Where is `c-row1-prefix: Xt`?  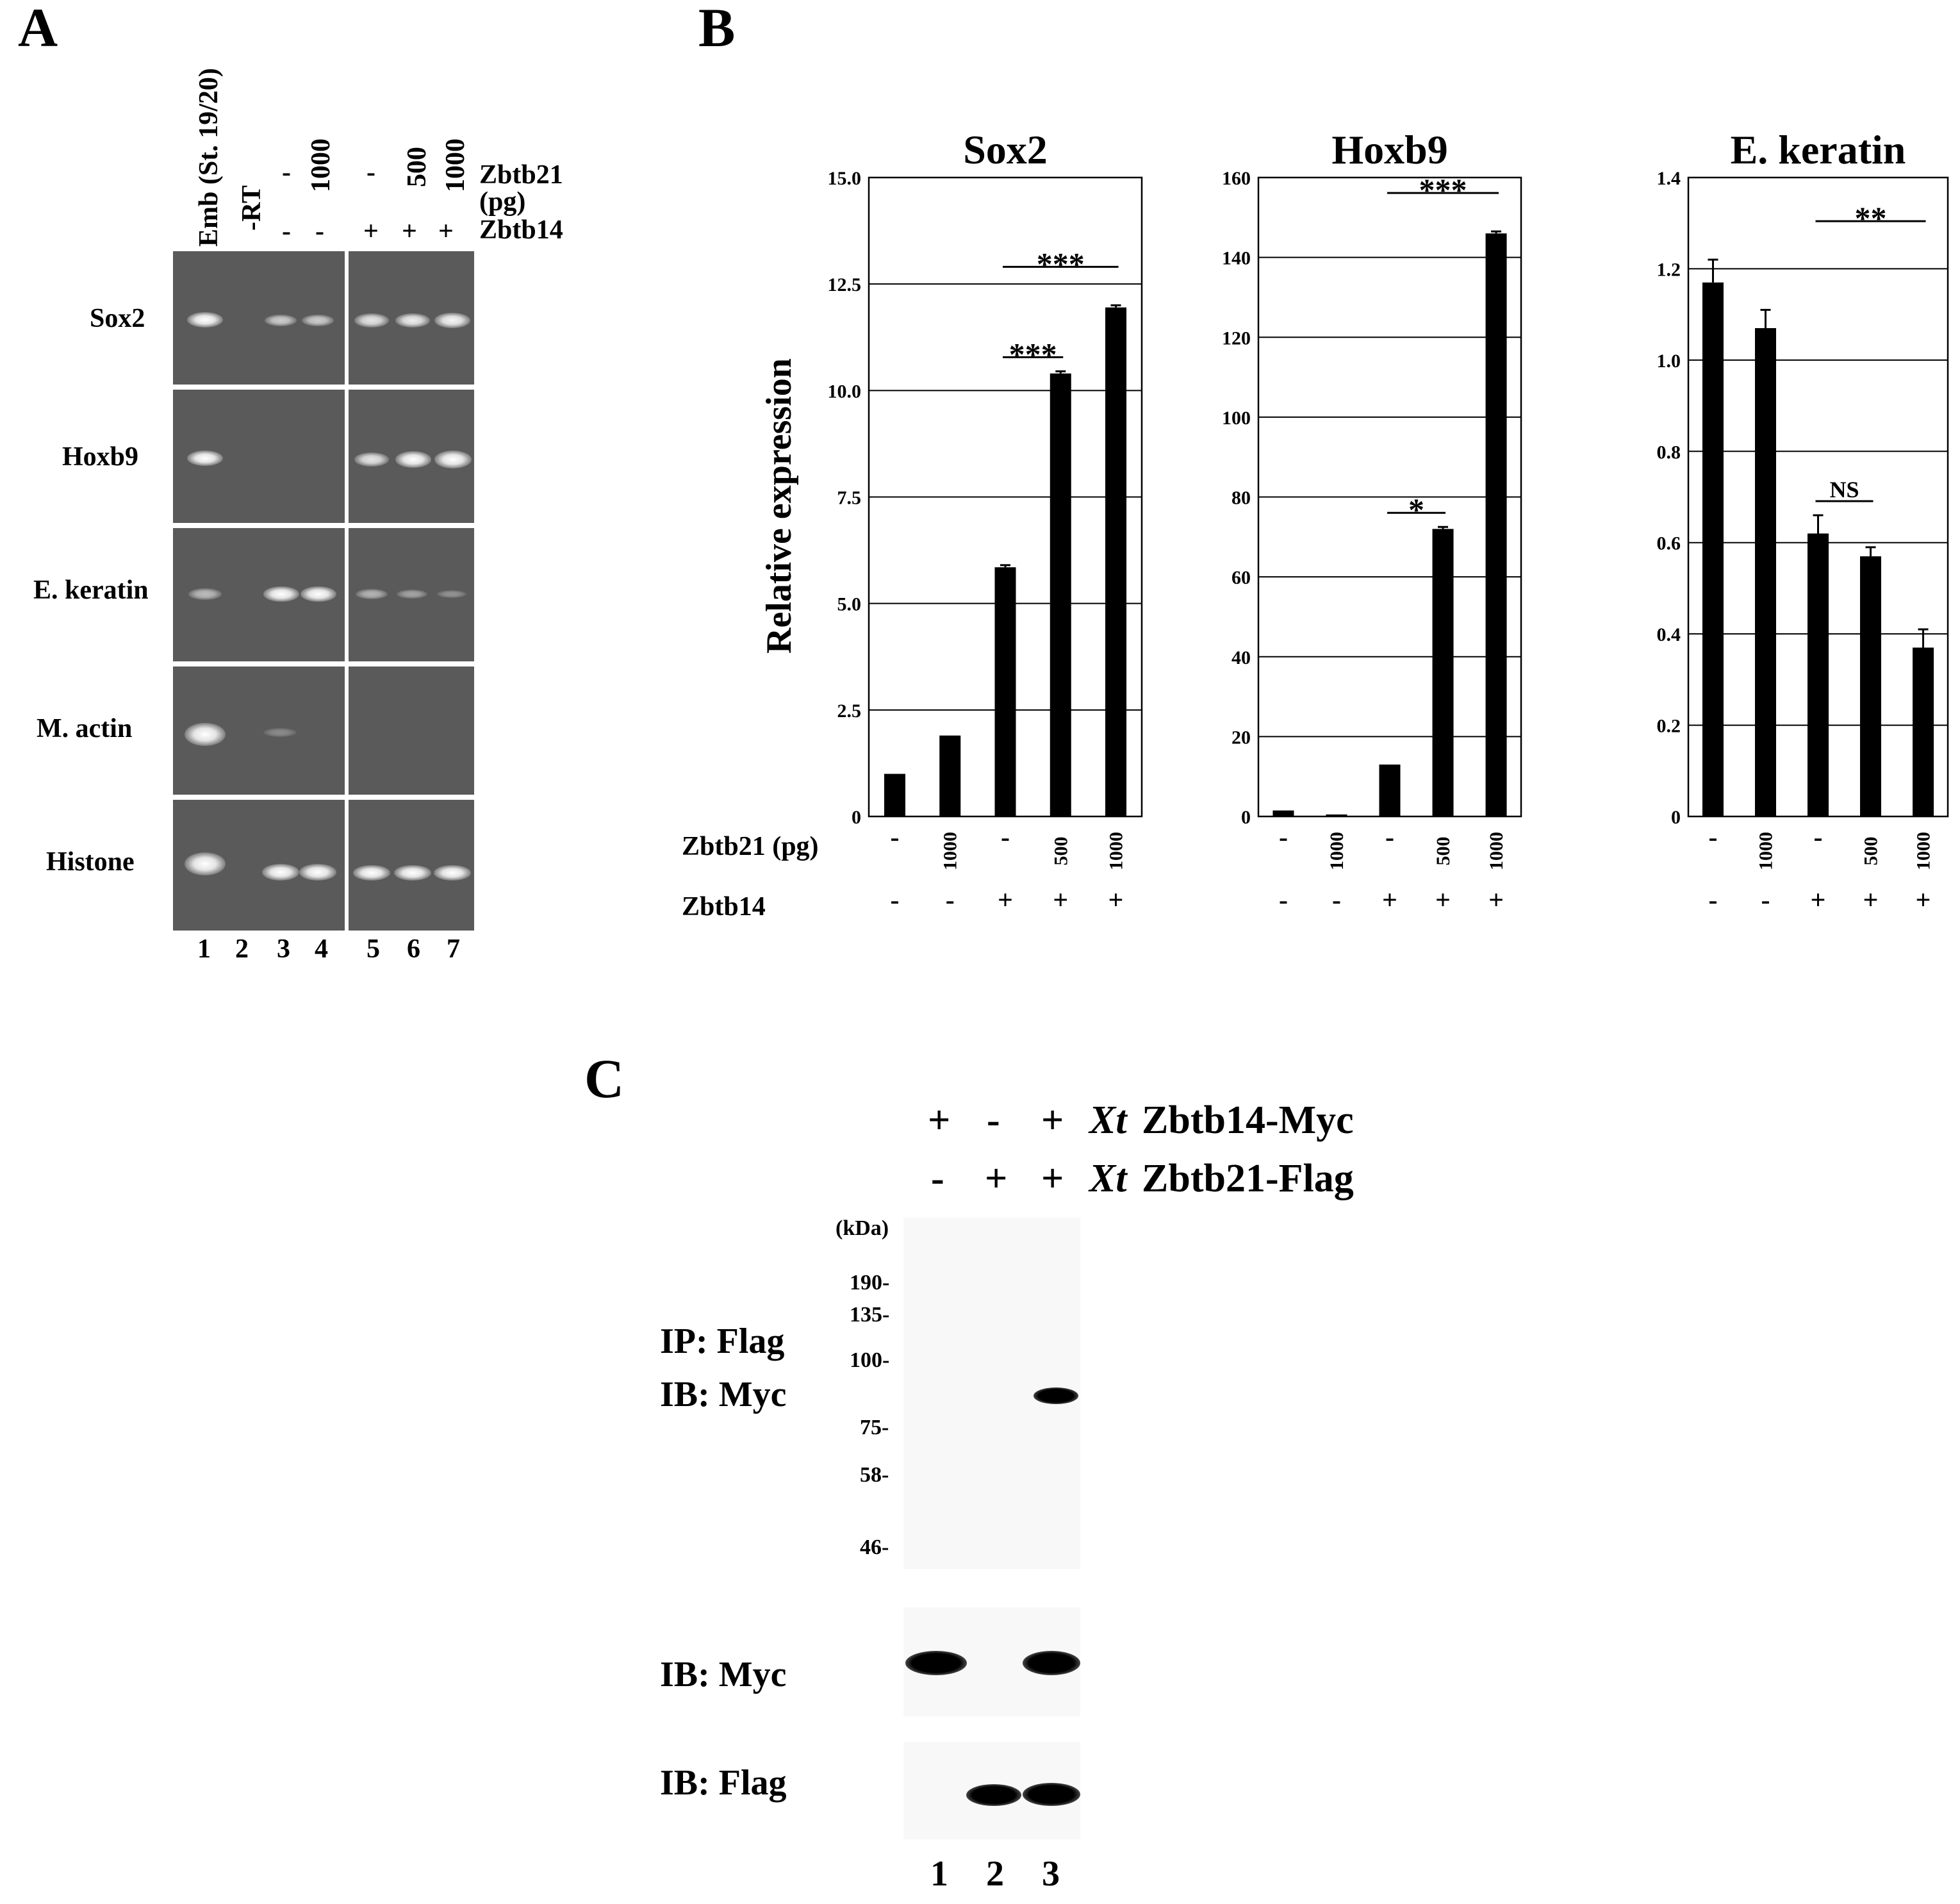 c-row1-prefix: Xt is located at coordinates (1108, 1120).